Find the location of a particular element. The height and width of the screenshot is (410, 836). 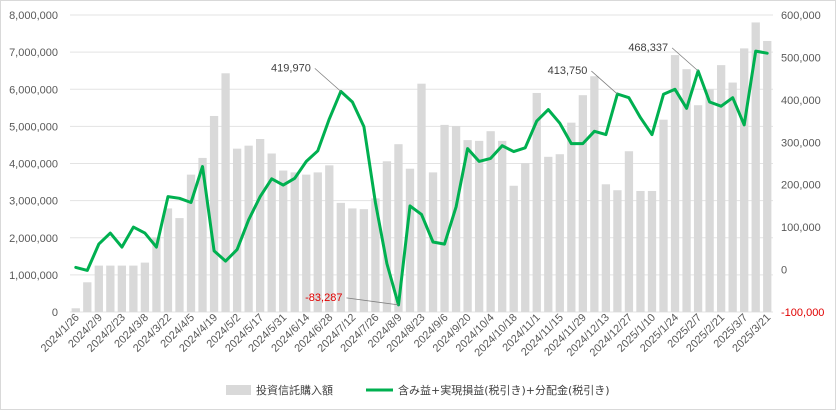

legend-bar-label: 投資信託購入額 is located at coordinates (294, 390).